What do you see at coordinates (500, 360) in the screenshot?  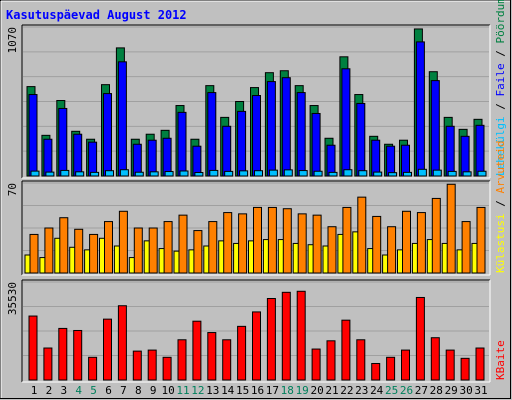 I see `legend: KBaite` at bounding box center [500, 360].